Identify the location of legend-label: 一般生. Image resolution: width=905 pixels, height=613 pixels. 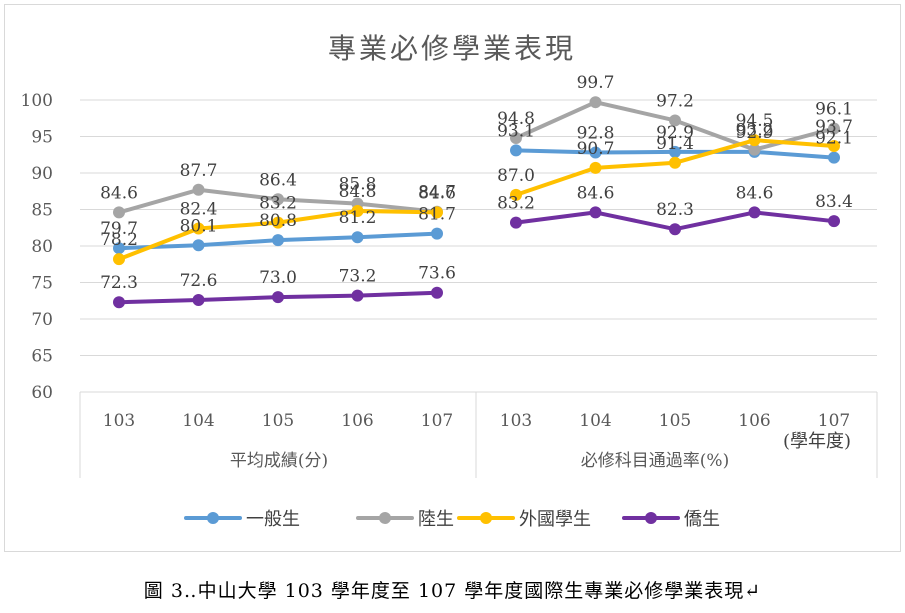
(273, 519).